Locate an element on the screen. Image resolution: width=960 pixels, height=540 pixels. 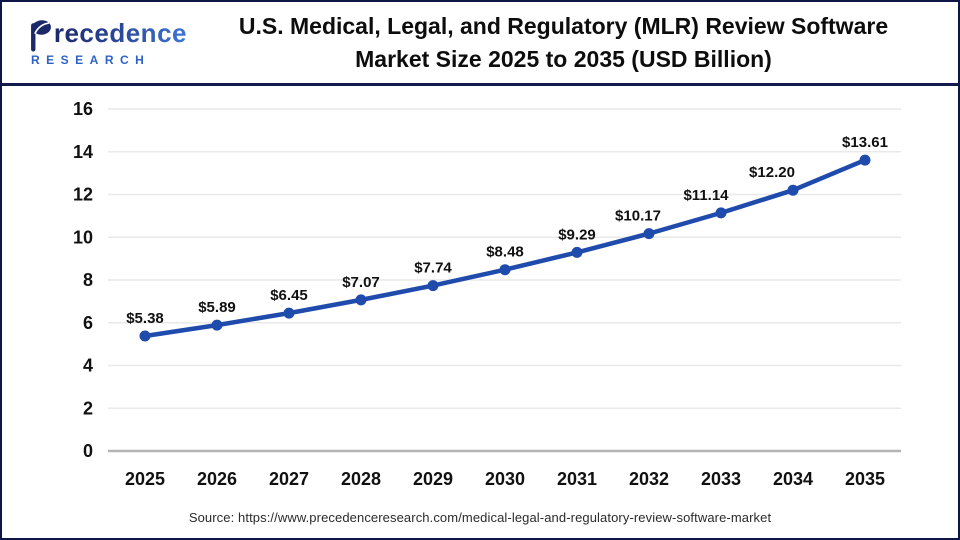
x-axis-tick-label: 2032 is located at coordinates (649, 479).